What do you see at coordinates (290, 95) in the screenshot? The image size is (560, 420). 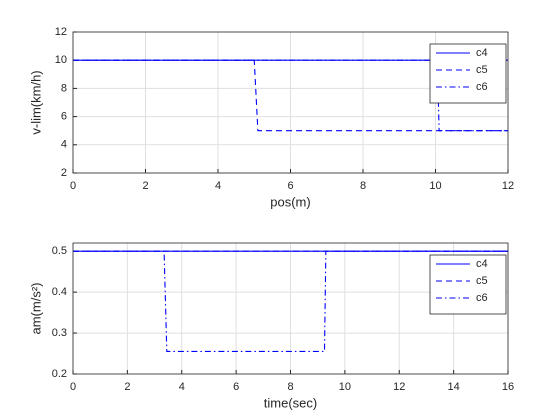 I see `series-line` at bounding box center [290, 95].